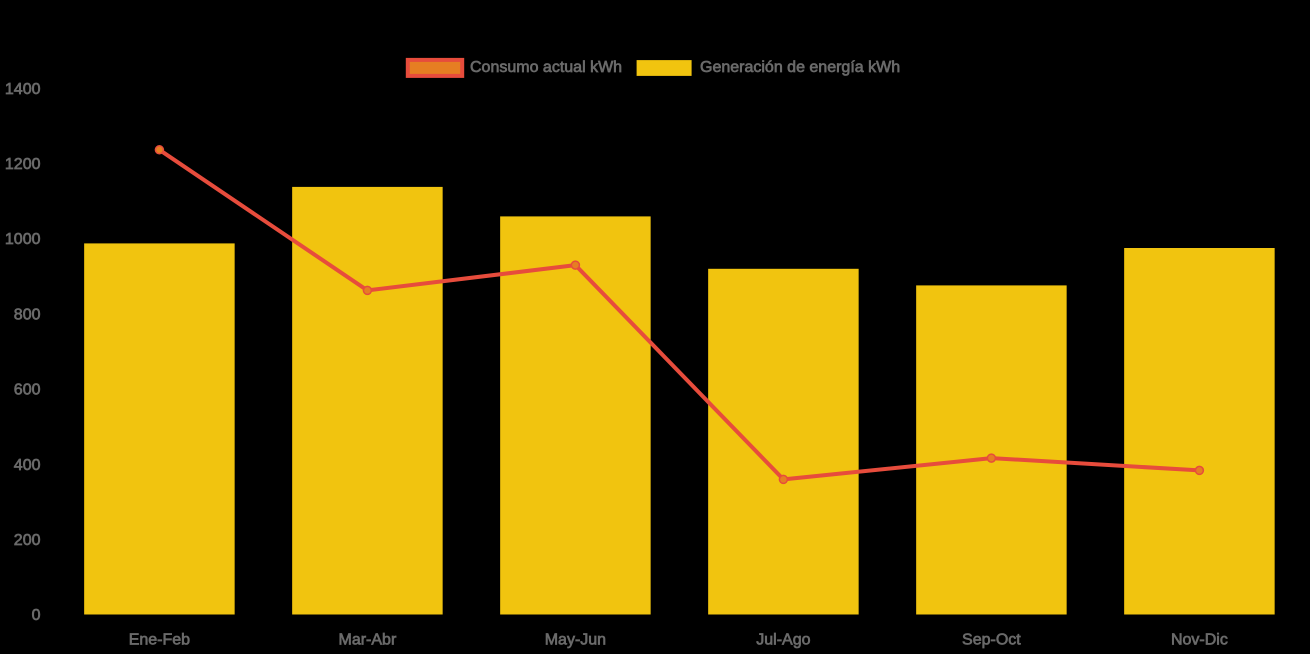 The image size is (1310, 654). What do you see at coordinates (783, 640) in the screenshot?
I see `svg-text: Jul-Ago` at bounding box center [783, 640].